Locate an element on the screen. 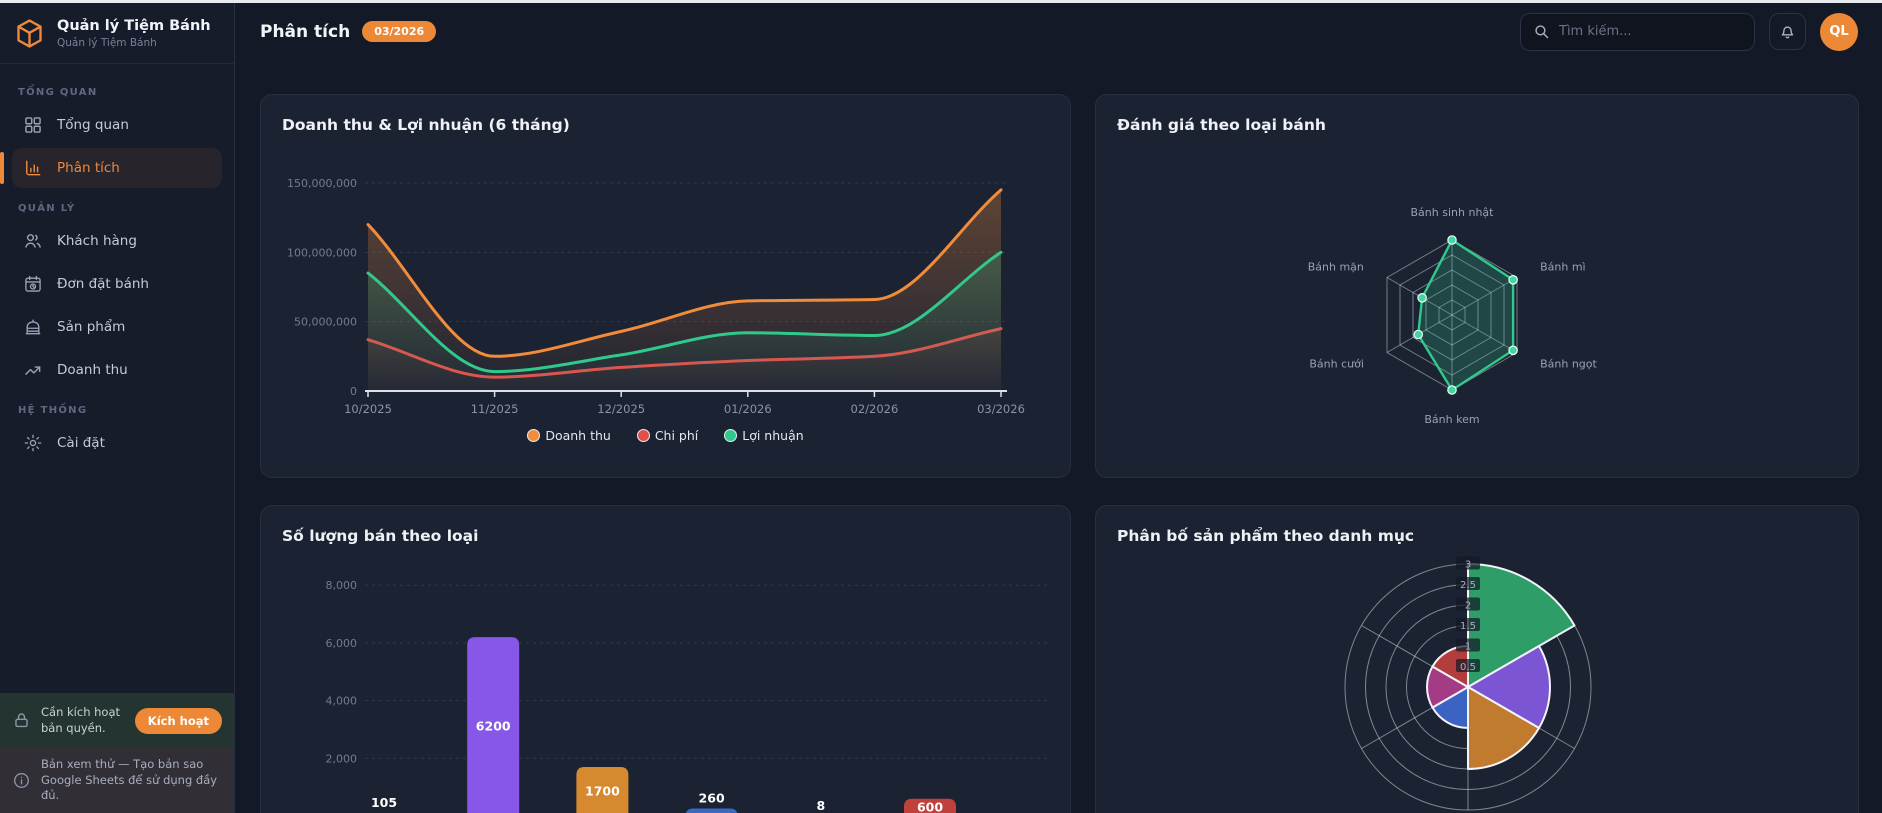  brand: Quản lý Tiệm Bánh Quản lý Tiệm Bánh is located at coordinates (117, 33).